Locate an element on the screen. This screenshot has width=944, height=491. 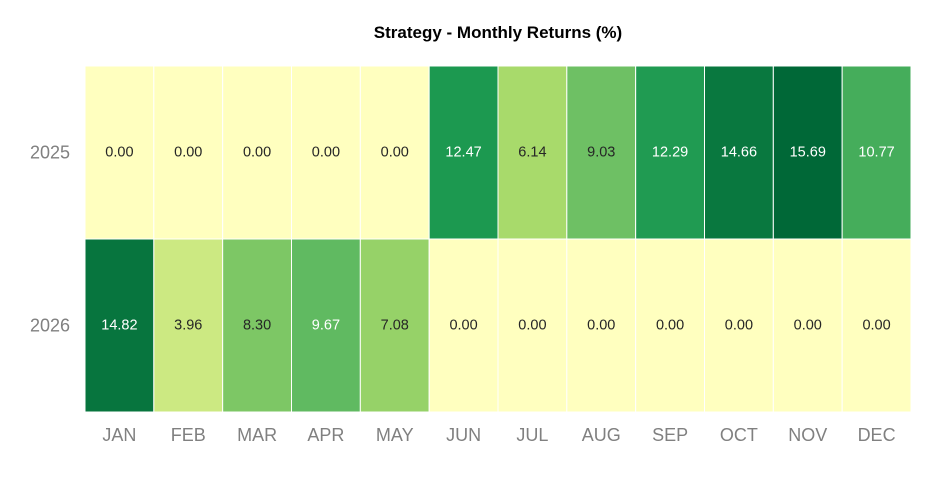
cell-value-label-2025-oct: 14.66 is located at coordinates (739, 153).